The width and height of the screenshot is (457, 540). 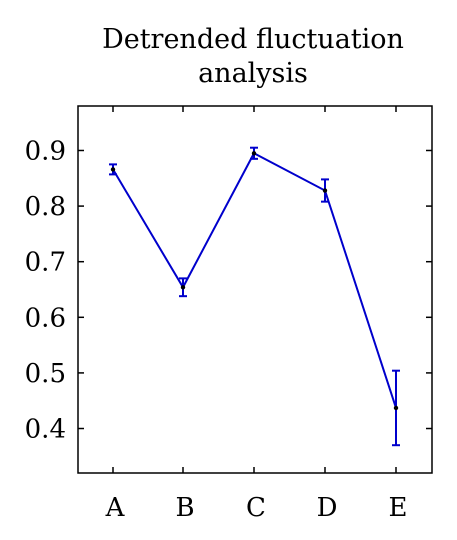 What do you see at coordinates (327, 508) in the screenshot?
I see `x-tick-label: D` at bounding box center [327, 508].